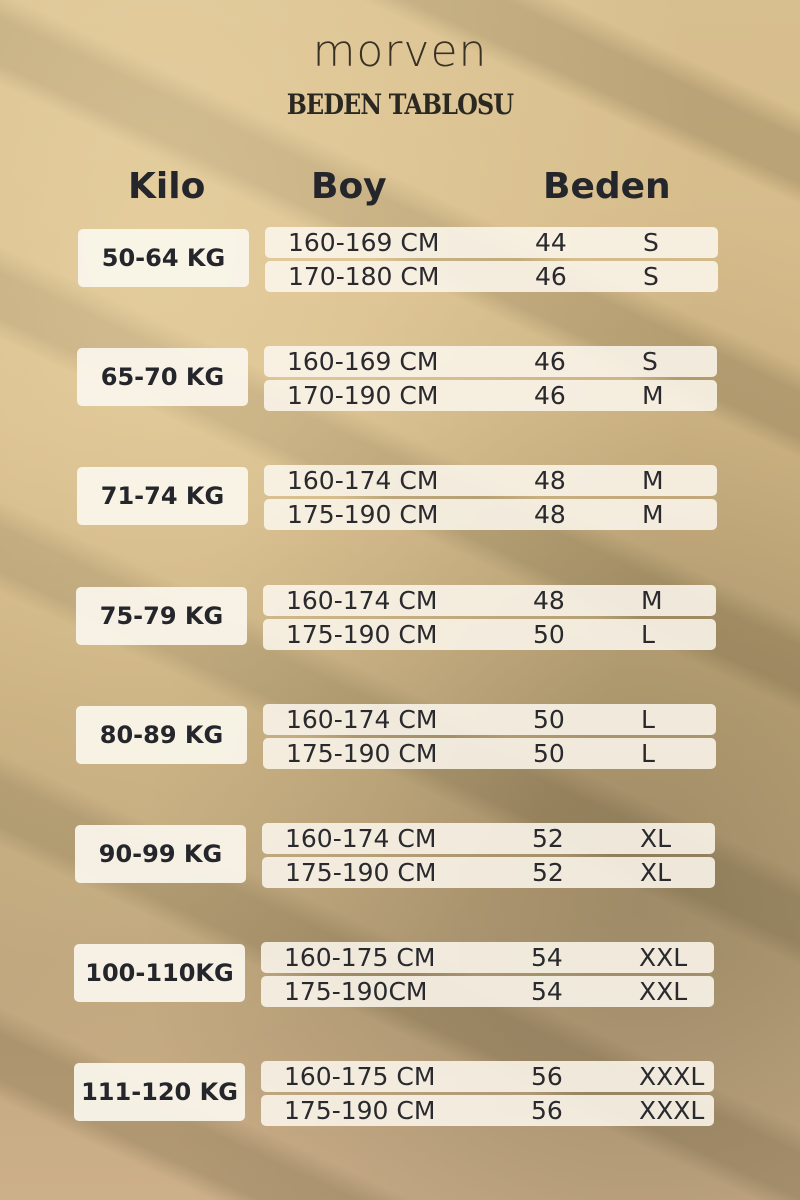  Describe the element at coordinates (162, 377) in the screenshot. I see `kilo-range: 65-70 KG` at that location.